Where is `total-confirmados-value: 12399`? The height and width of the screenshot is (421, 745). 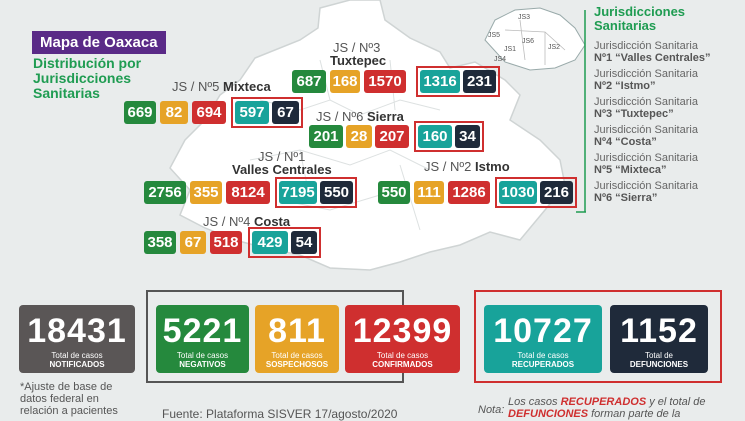
total-confirmados-value: 12399 is located at coordinates (402, 331).